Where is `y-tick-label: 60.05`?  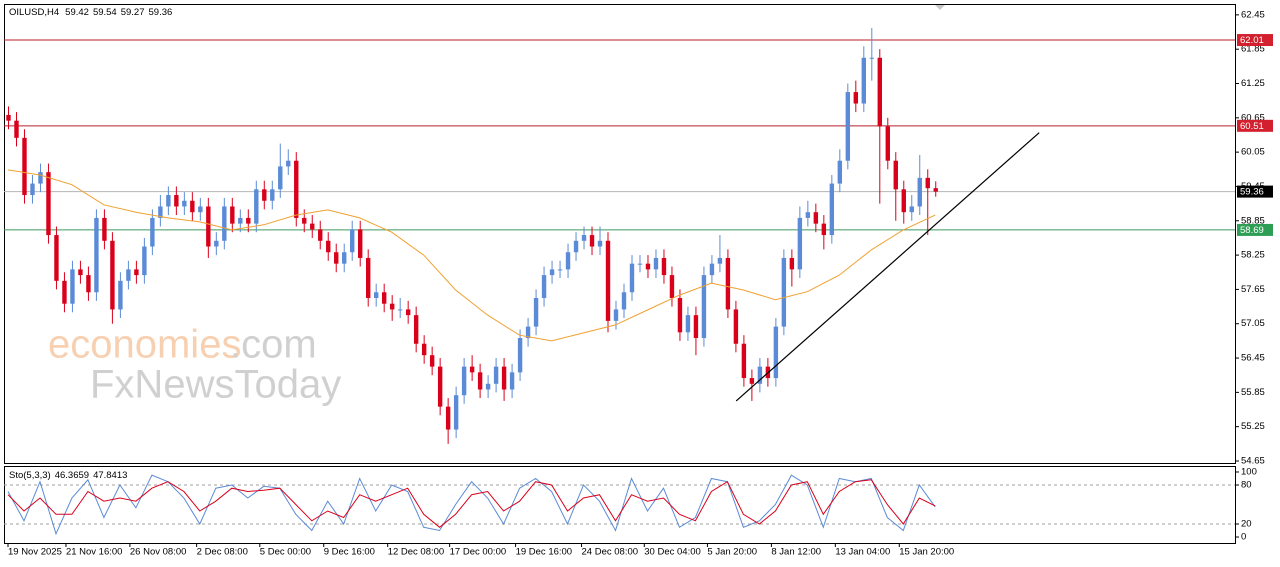
y-tick-label: 60.05 is located at coordinates (1253, 152).